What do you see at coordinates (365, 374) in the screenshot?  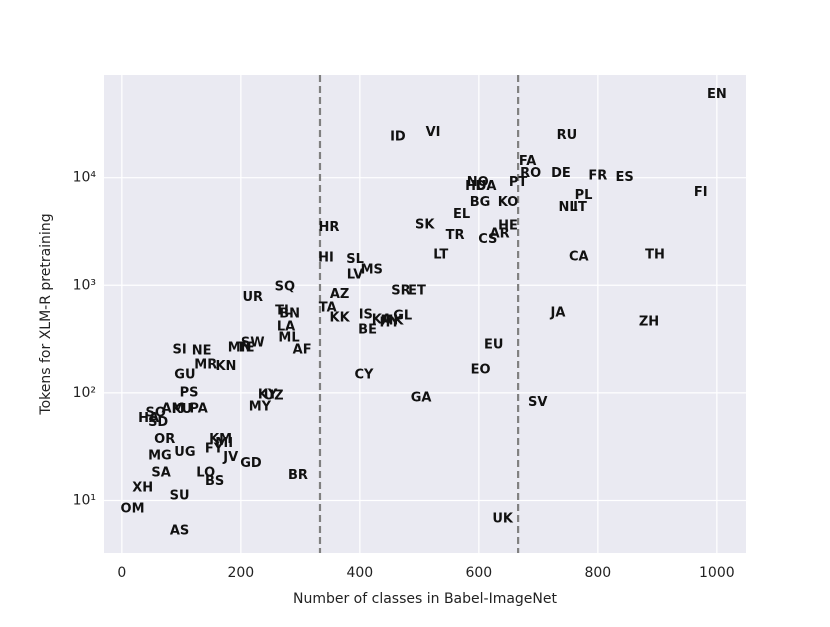 I see `point-label: CY` at bounding box center [365, 374].